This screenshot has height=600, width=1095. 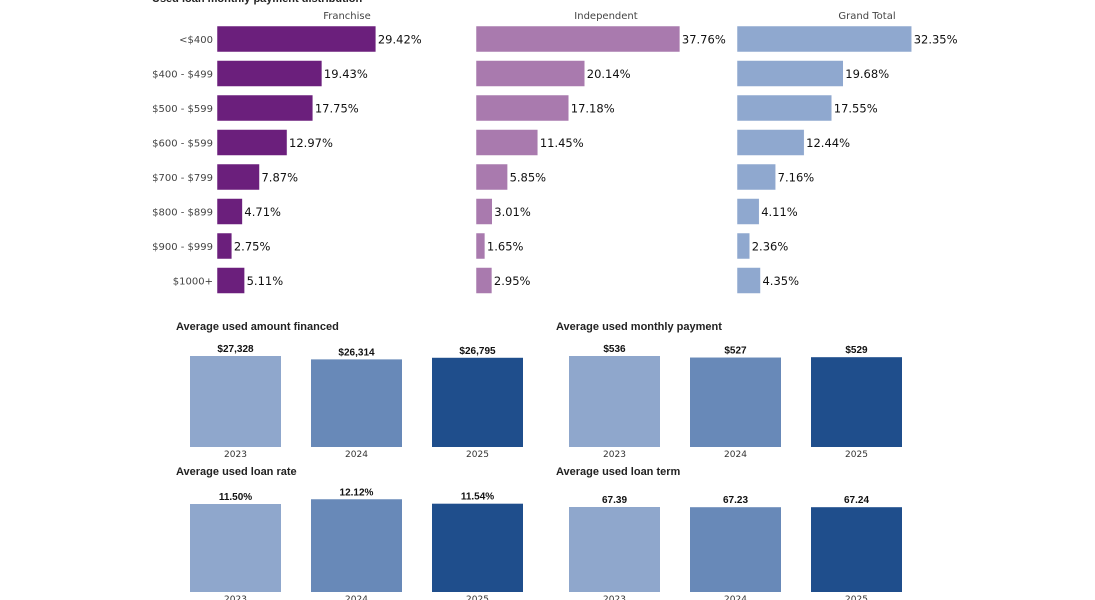 I want to click on data-label: 12.44%, so click(x=828, y=143).